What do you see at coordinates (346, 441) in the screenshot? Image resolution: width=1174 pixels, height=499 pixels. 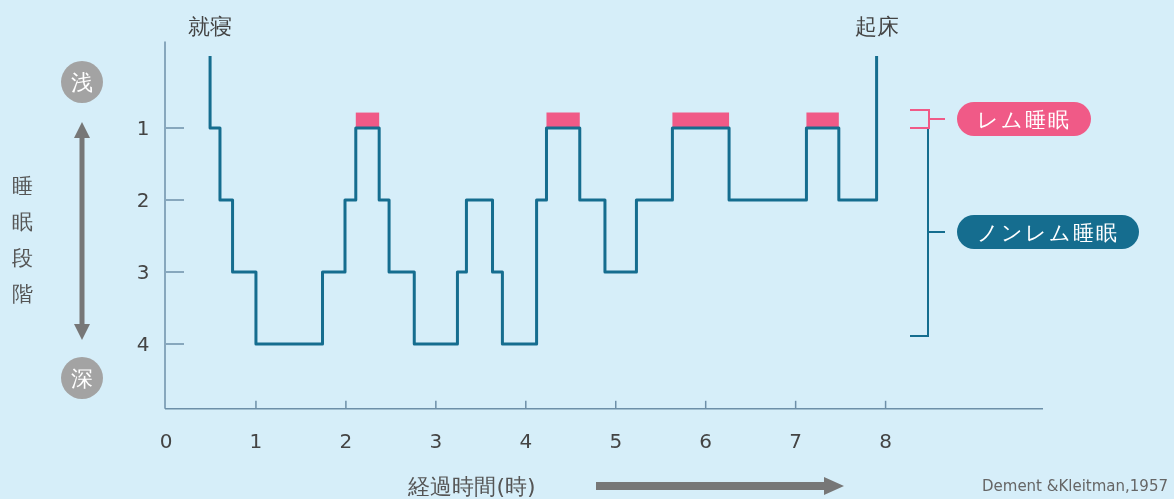 I see `x-tick-label: 2` at bounding box center [346, 441].